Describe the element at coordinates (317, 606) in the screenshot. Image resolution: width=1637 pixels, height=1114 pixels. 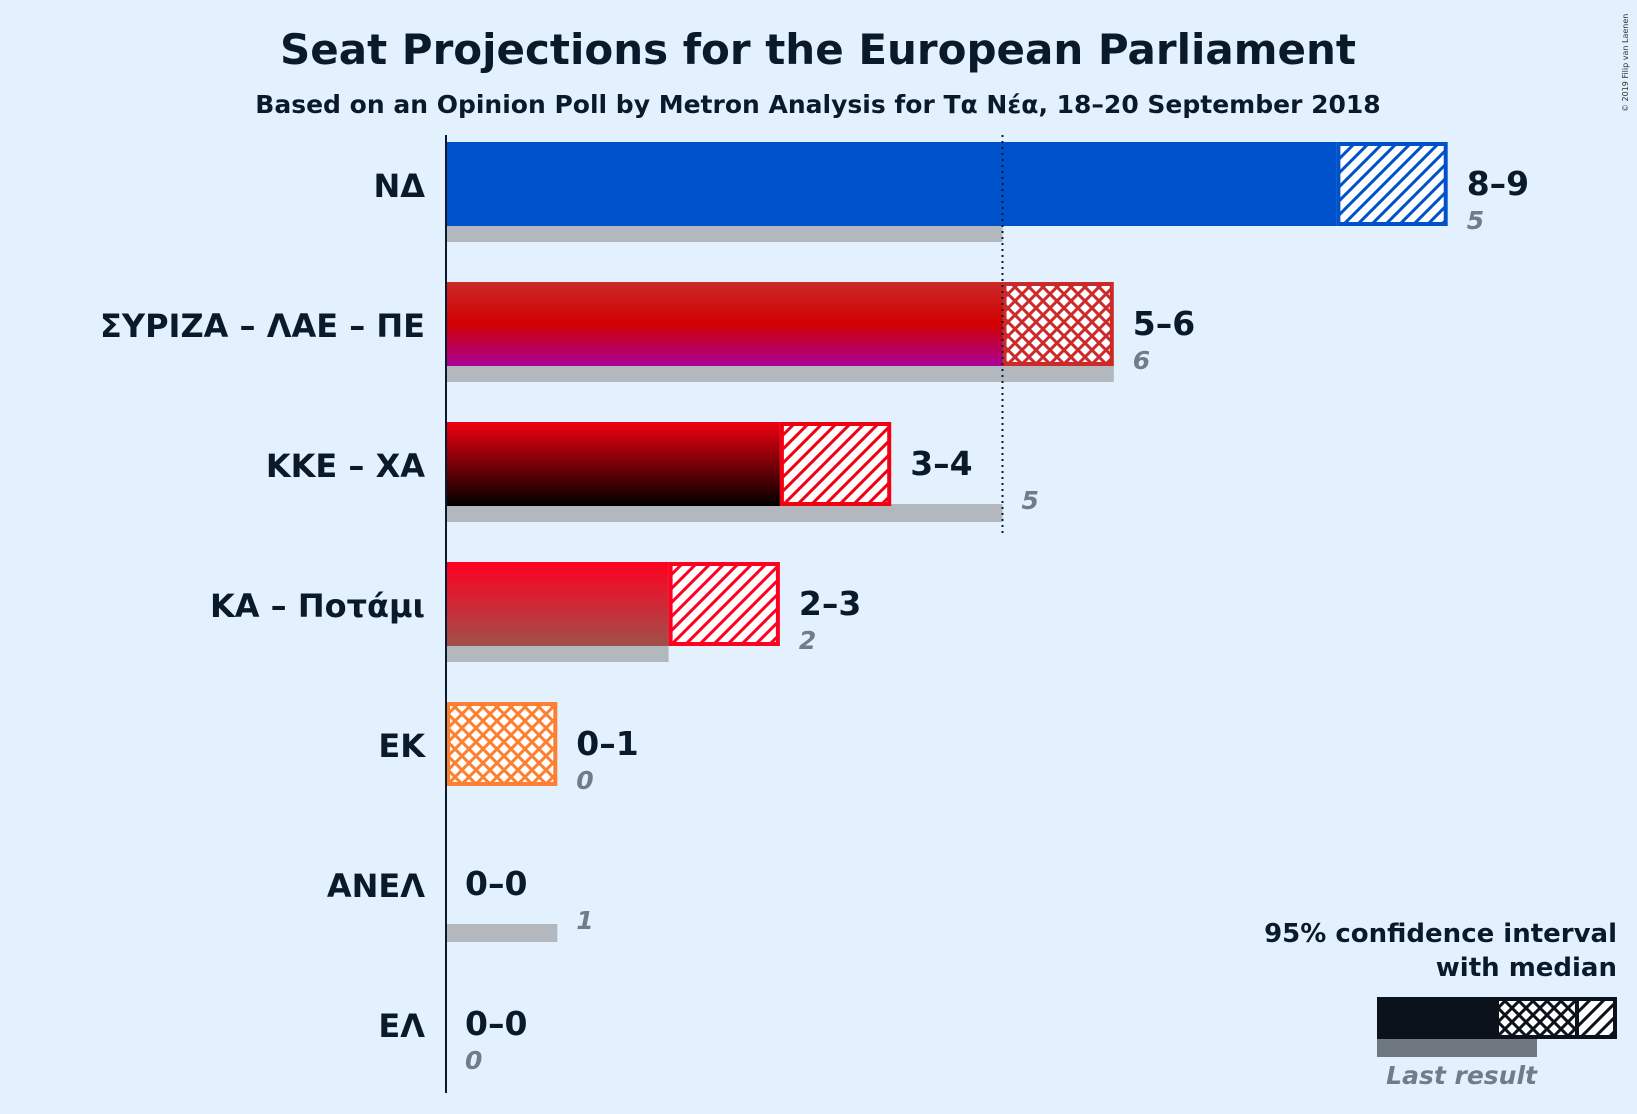
I see `party-label: ΚΑ – Ποτάμι` at that location.